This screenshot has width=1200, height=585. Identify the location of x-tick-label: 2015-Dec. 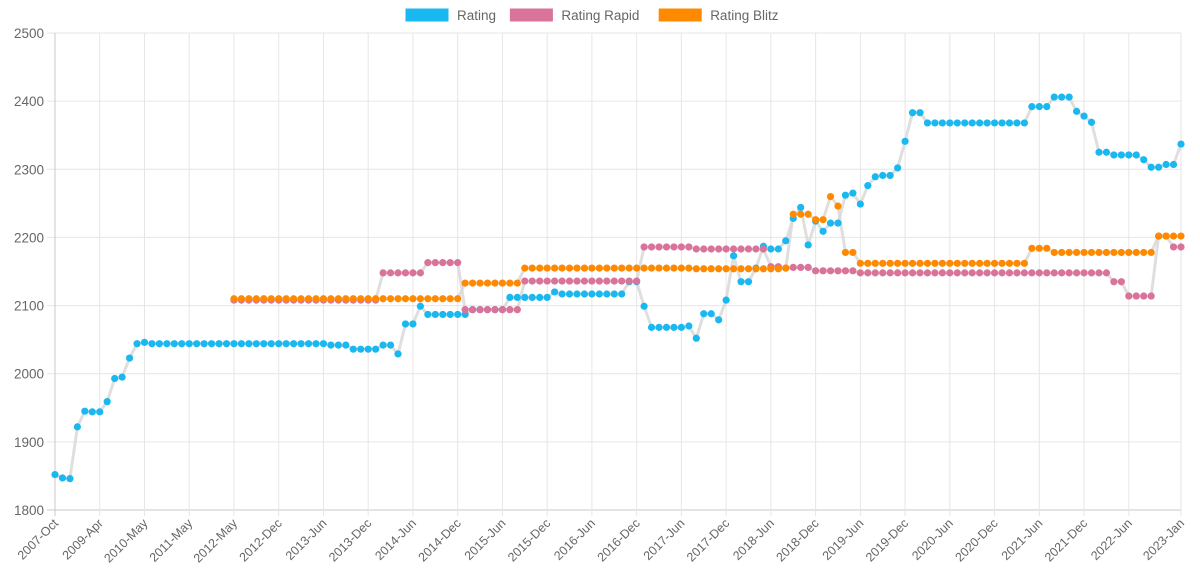
(529, 540).